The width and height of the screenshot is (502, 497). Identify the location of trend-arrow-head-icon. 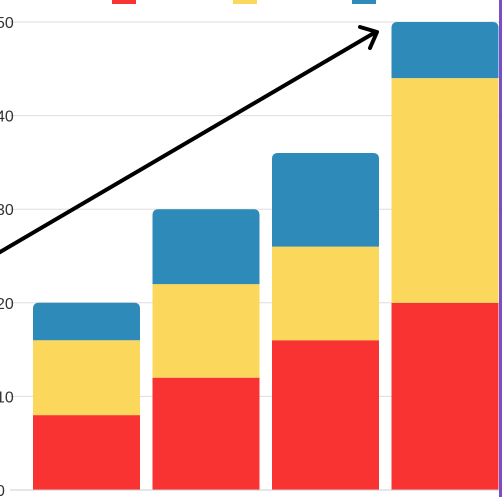
(368, 37).